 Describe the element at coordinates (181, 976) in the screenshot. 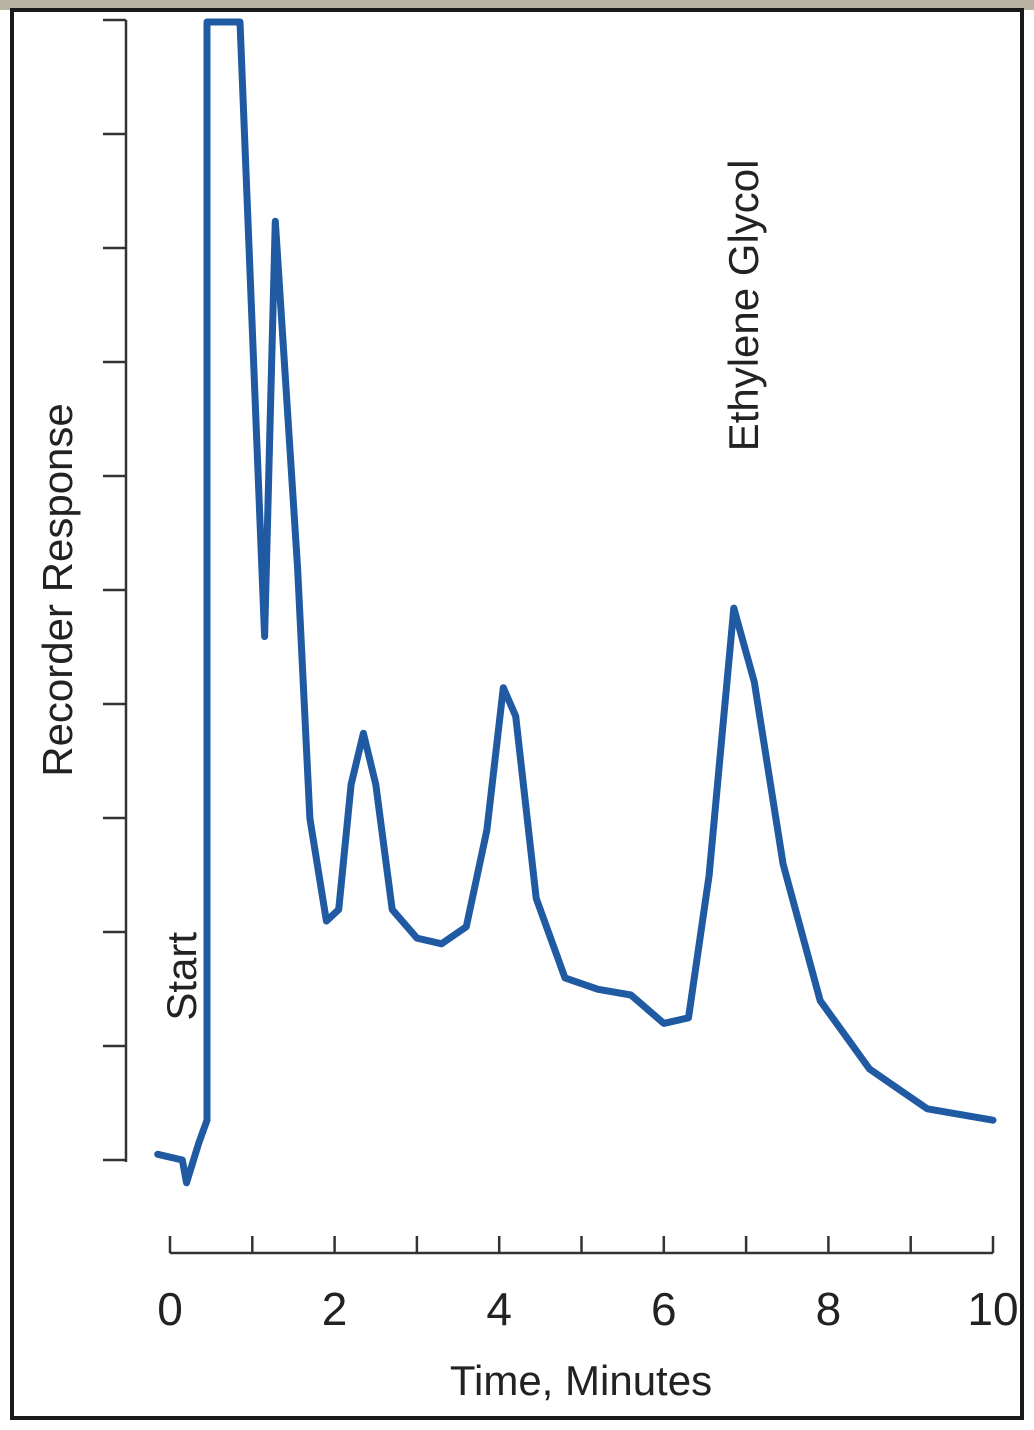

I see `start-annotation: Start` at that location.